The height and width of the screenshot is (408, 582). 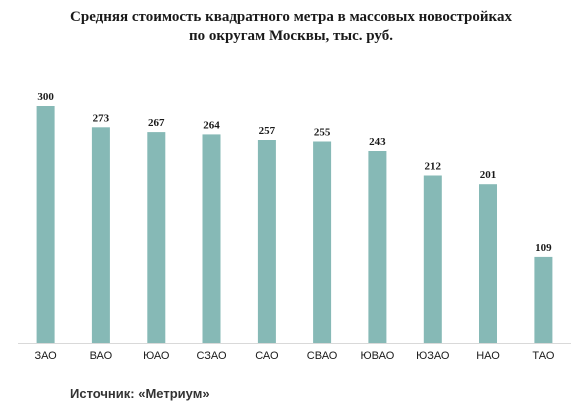 I want to click on value-label-ЗАО: 300, so click(x=45, y=97).